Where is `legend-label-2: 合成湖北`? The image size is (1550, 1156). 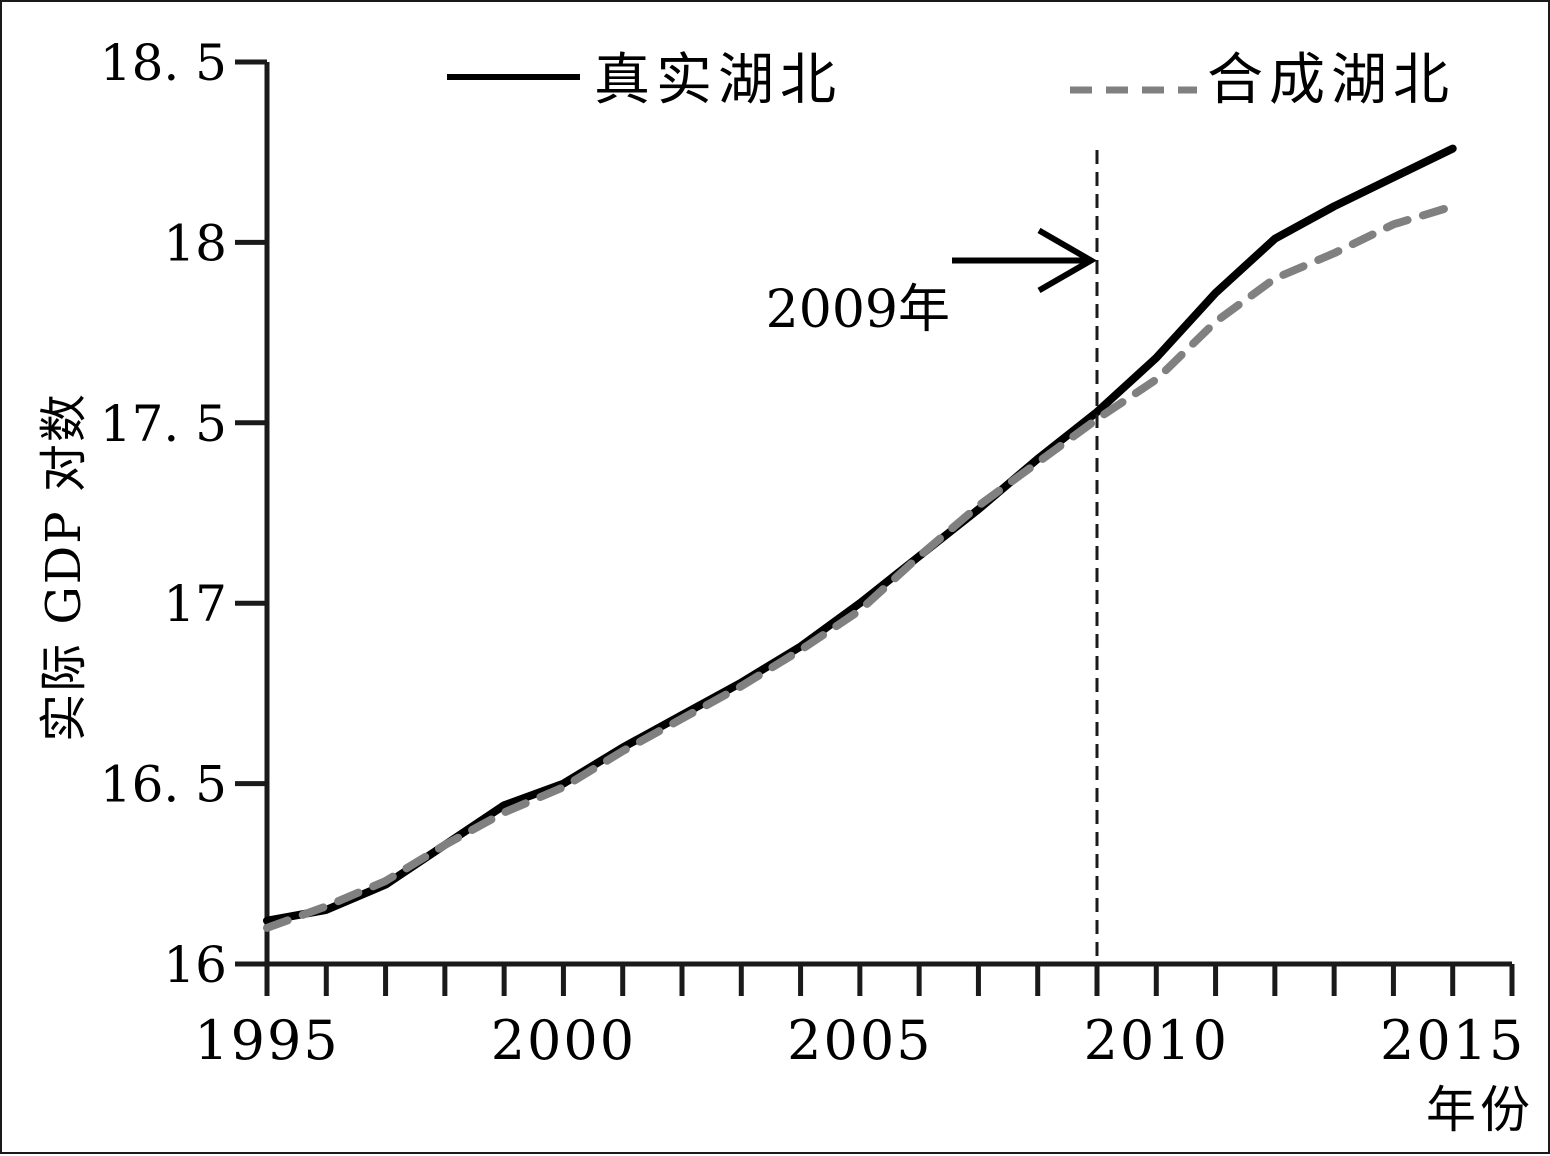
legend-label-2: 合成湖北 is located at coordinates (1331, 80).